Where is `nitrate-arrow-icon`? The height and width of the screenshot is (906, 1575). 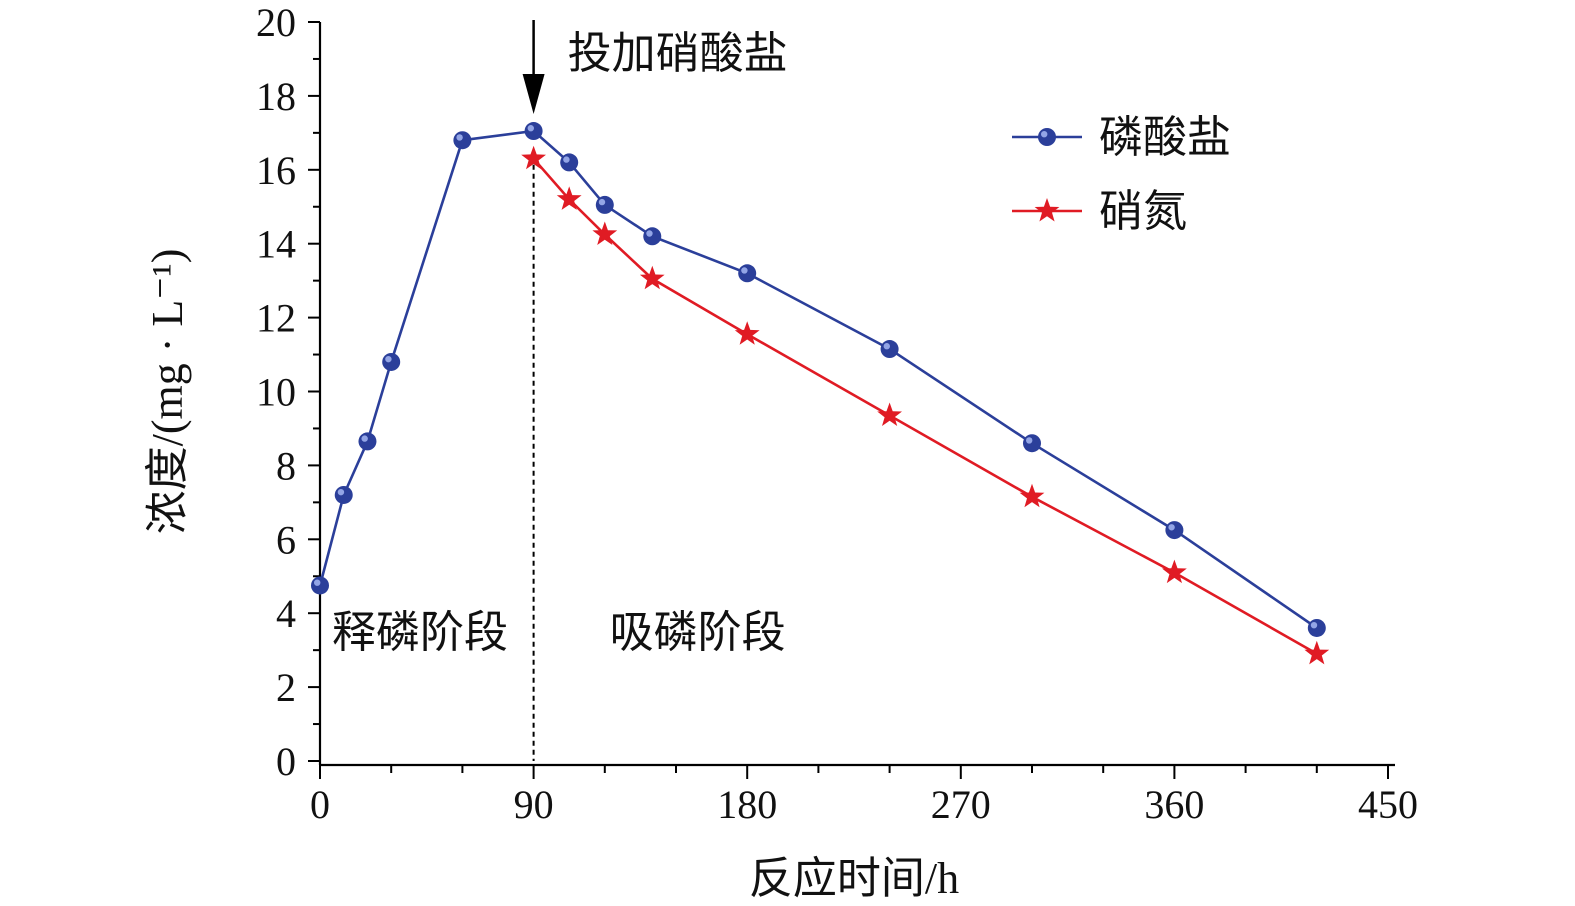 nitrate-arrow-icon is located at coordinates (533, 67).